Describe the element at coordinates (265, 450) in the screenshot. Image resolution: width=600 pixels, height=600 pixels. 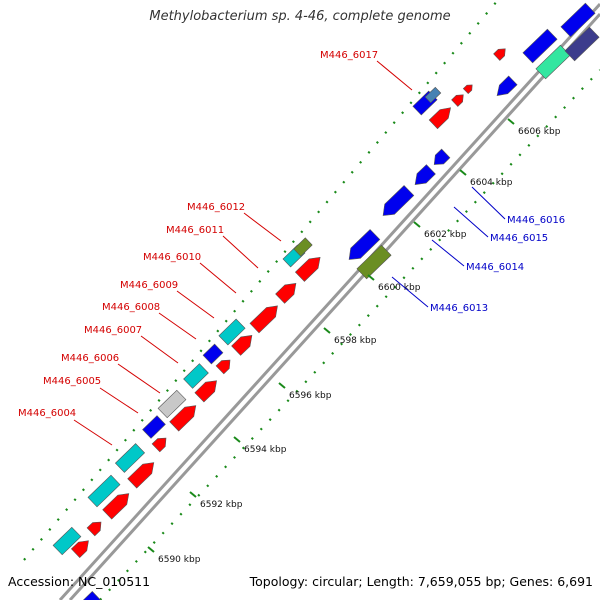
I see `tick-label: 6594 kbp` at that location.